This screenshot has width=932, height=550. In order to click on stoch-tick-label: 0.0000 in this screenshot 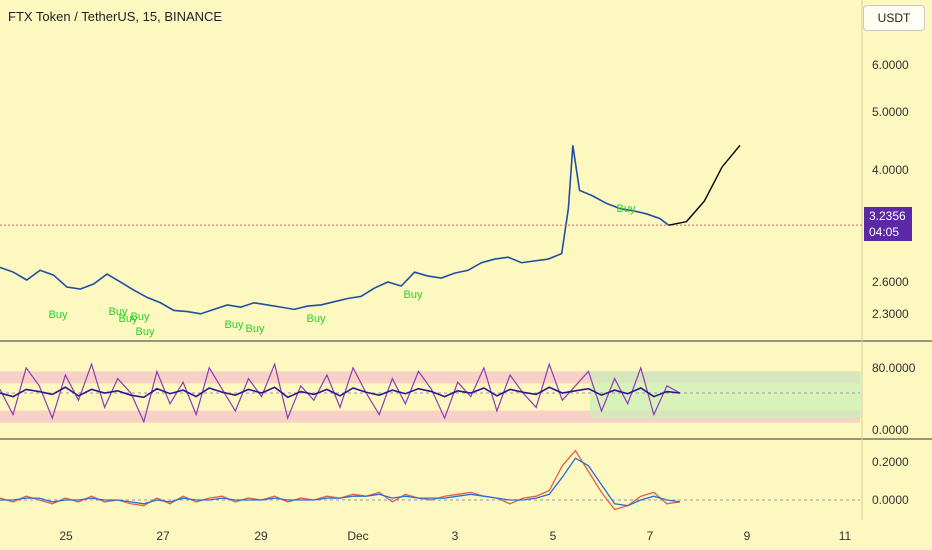, I will do `click(890, 430)`.